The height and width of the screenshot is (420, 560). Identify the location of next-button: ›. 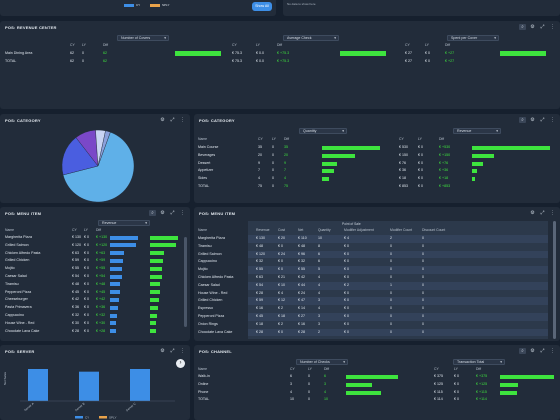
(180, 363).